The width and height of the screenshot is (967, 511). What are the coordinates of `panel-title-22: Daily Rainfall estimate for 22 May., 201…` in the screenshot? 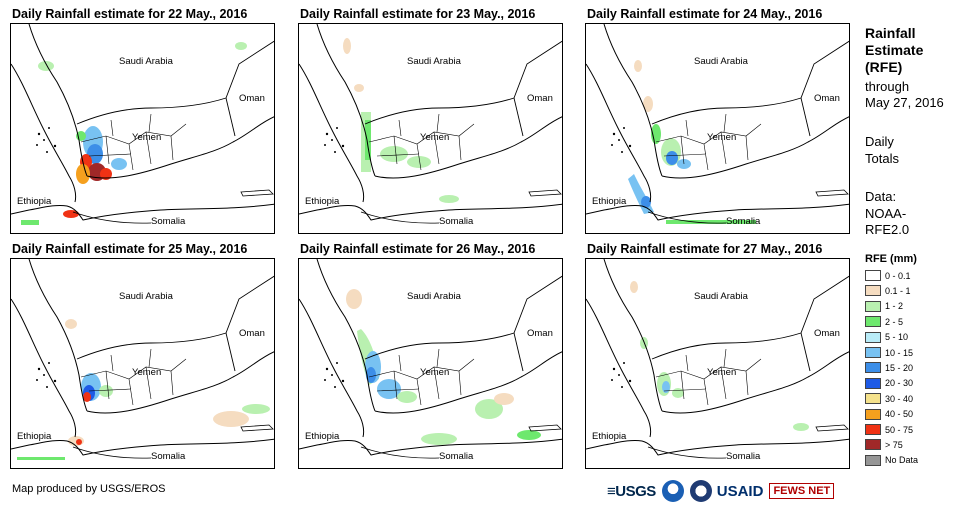 It's located at (130, 14).